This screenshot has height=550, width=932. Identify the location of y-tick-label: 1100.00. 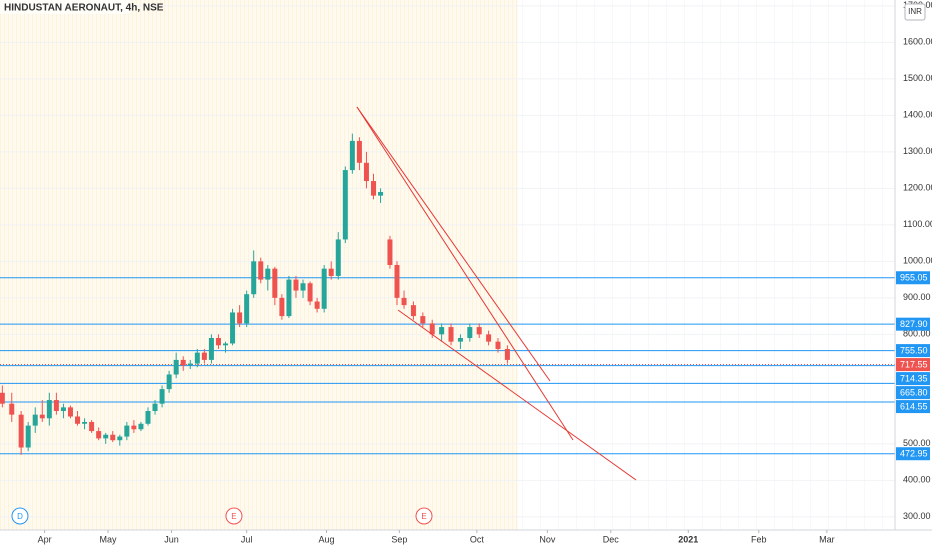
(917, 224).